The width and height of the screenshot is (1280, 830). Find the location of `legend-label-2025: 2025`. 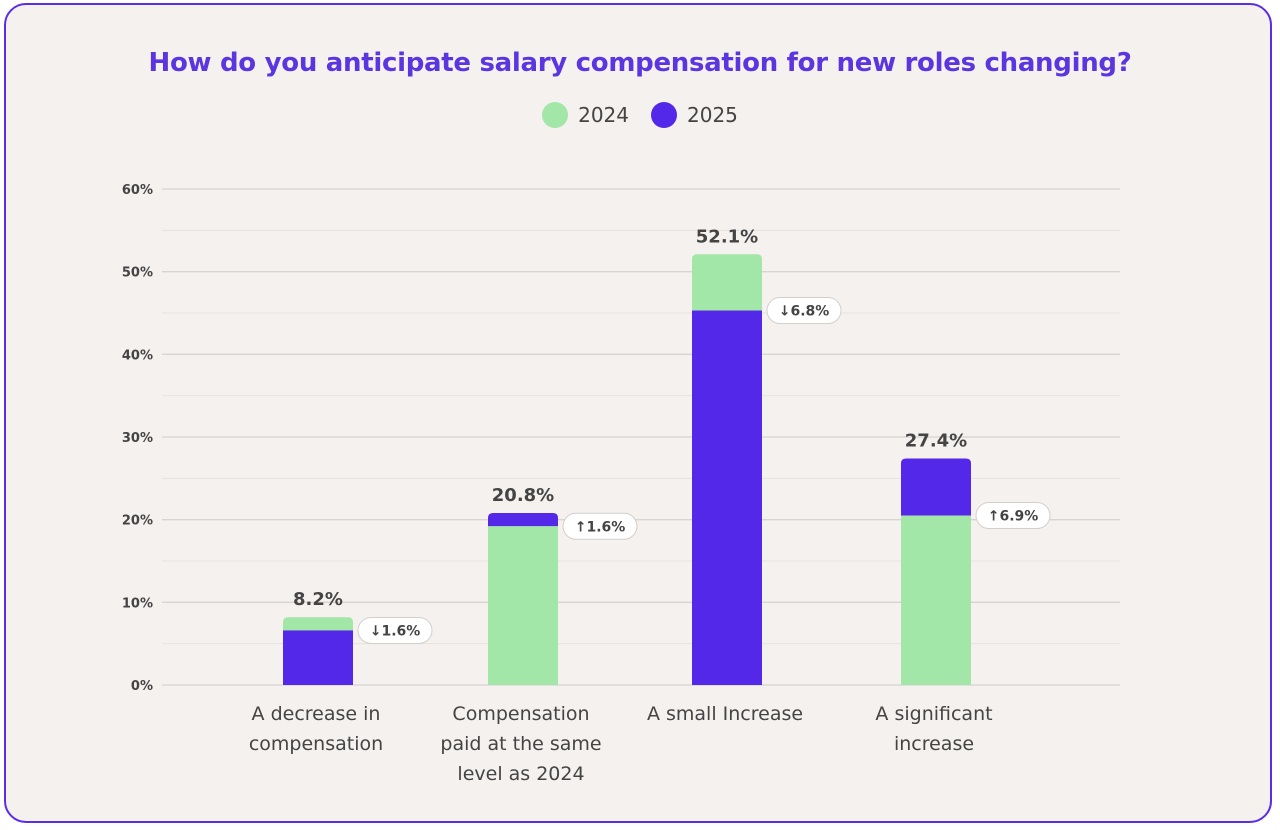

legend-label-2025: 2025 is located at coordinates (712, 115).